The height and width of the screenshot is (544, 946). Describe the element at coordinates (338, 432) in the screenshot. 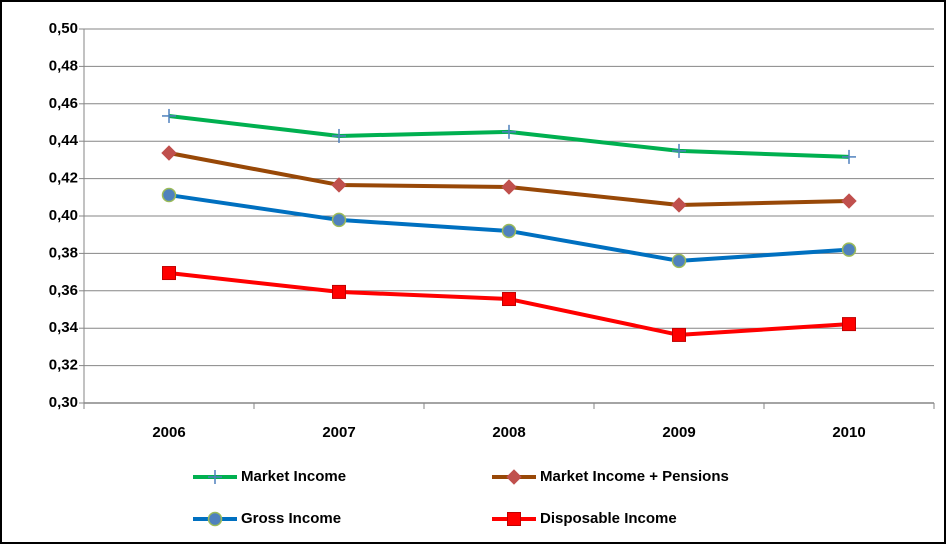

I see `x-tick-label: 2007` at that location.